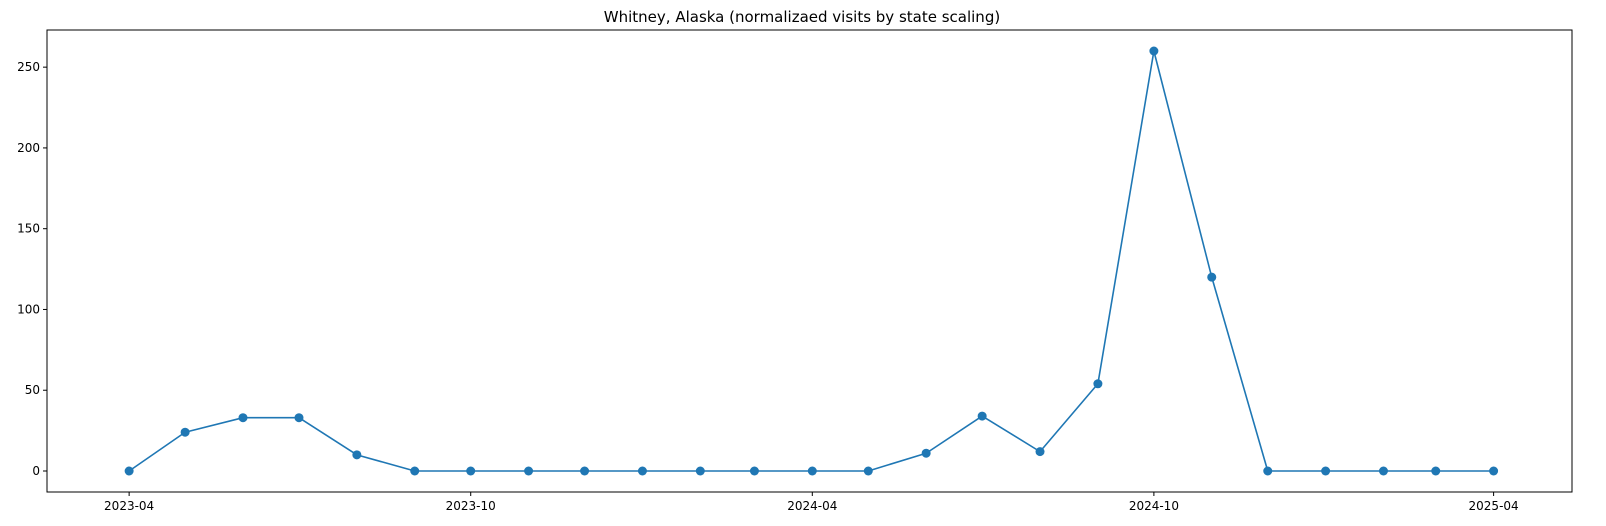 Image resolution: width=1606 pixels, height=526 pixels. What do you see at coordinates (812, 506) in the screenshot?
I see `x-tick-label: 2024-04` at bounding box center [812, 506].